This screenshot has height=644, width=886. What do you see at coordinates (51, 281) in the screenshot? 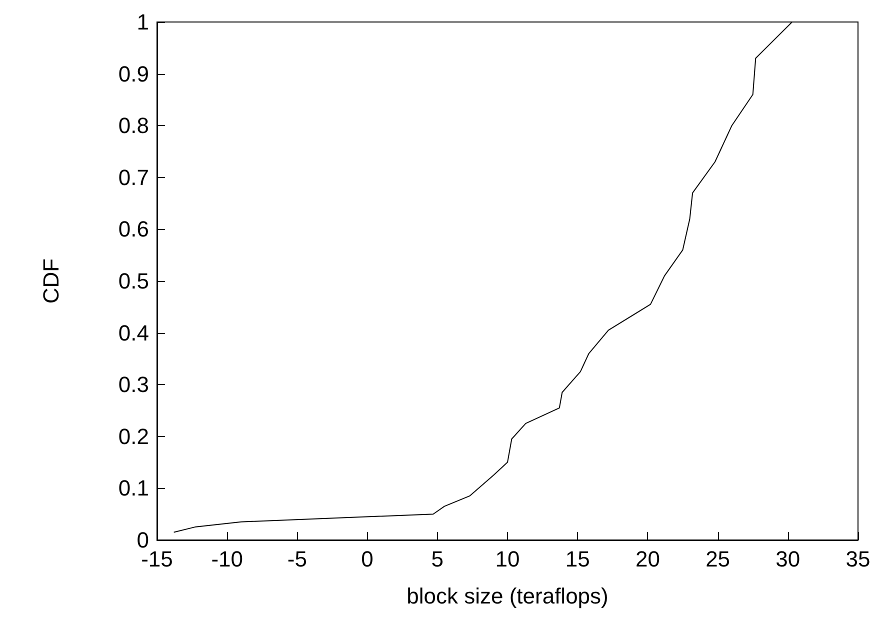
I see `y-axis-title: CDF` at bounding box center [51, 281].